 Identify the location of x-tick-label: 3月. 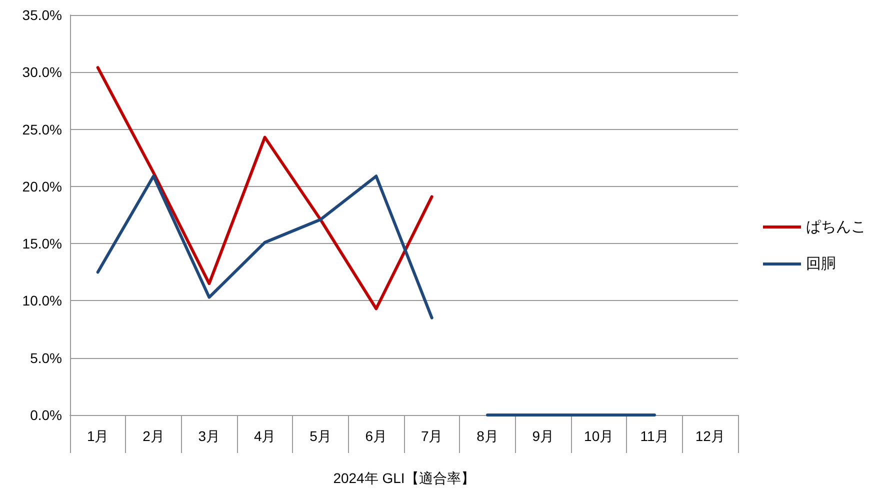
(209, 436).